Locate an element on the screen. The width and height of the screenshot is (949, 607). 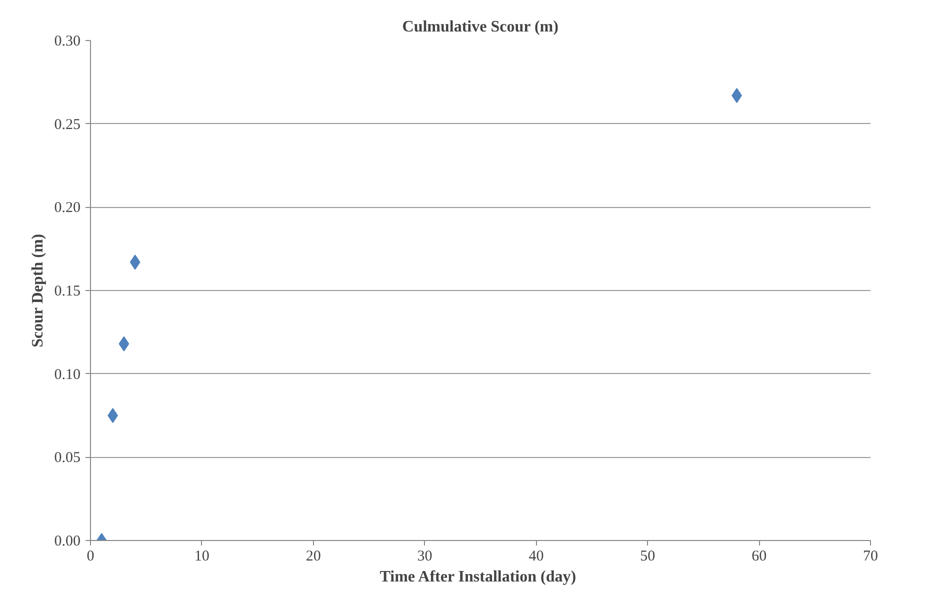
x-tick-label: 50 is located at coordinates (648, 556).